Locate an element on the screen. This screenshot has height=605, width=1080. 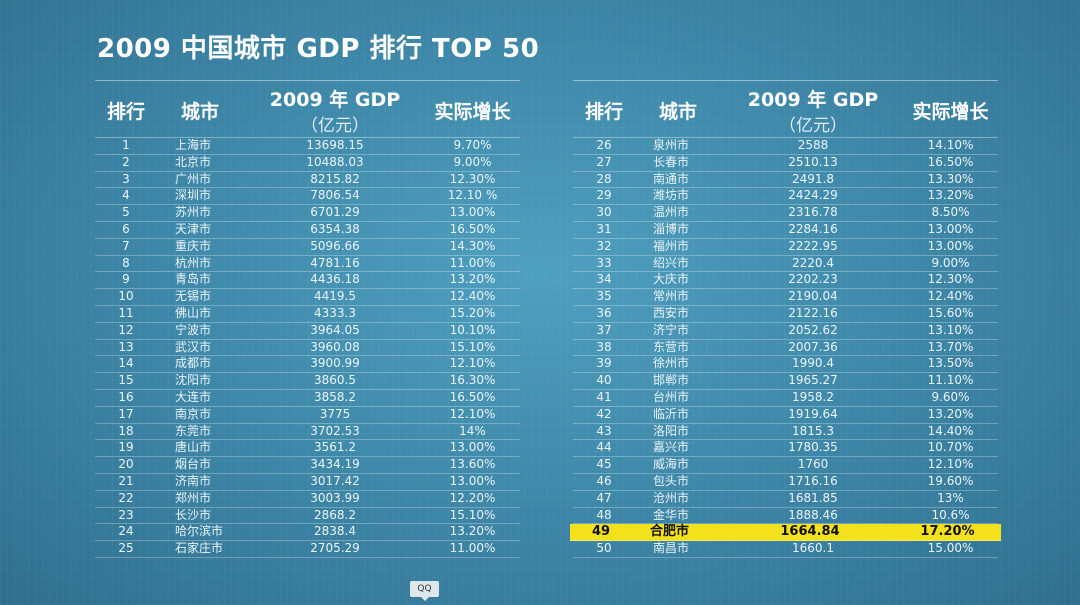
gdp-cell: 2122.16 is located at coordinates (813, 312).